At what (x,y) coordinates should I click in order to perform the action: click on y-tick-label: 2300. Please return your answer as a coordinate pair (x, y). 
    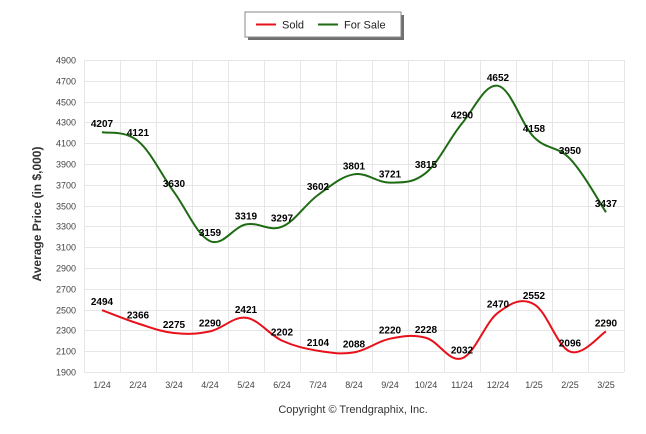
    Looking at the image, I should click on (66, 331).